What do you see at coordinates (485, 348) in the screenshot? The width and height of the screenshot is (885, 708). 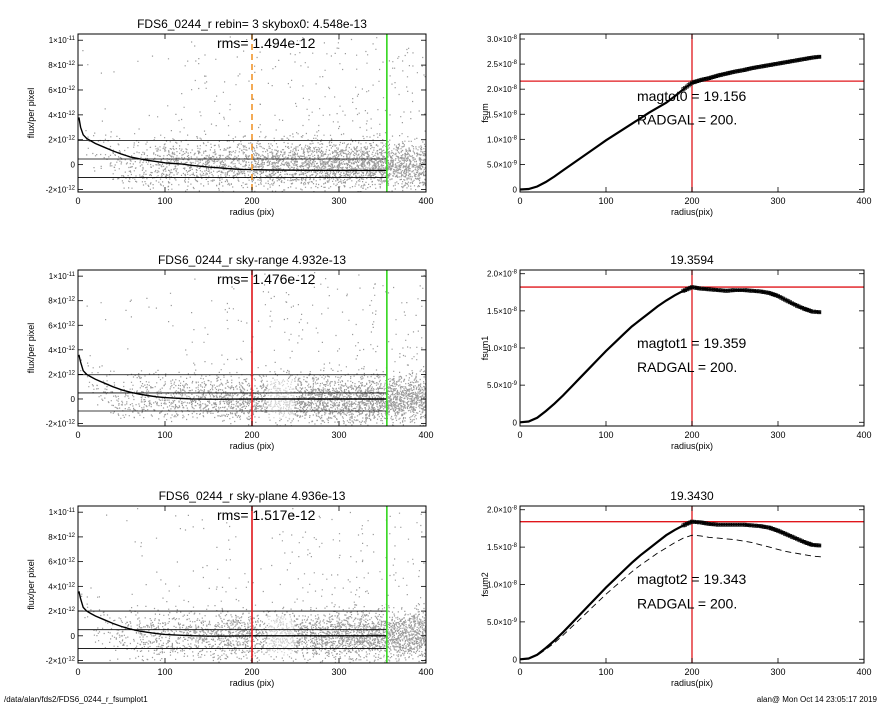 I see `y-axis-label: fsum1` at bounding box center [485, 348].